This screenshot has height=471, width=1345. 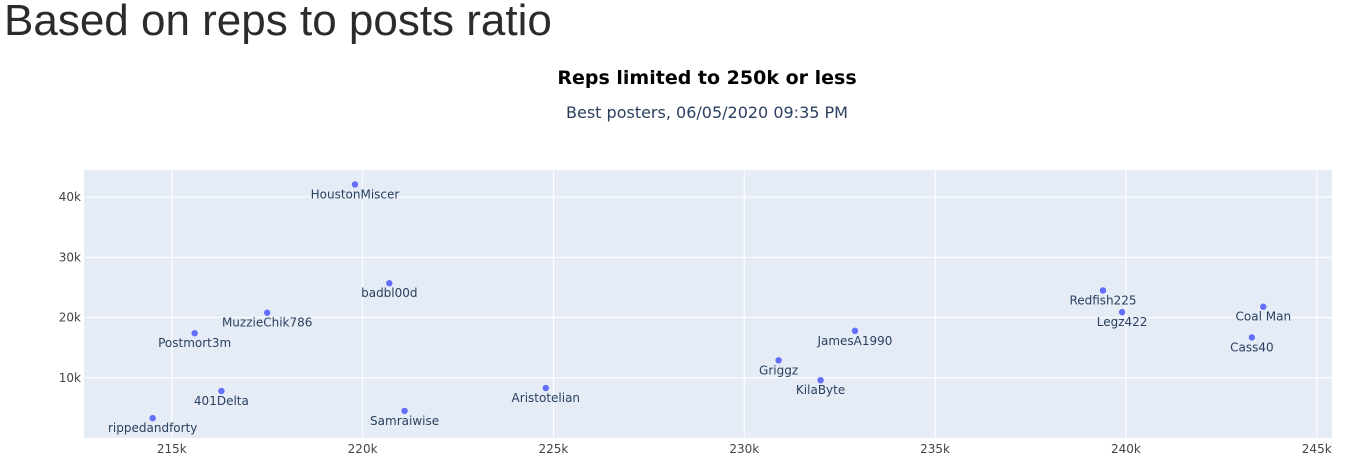 What do you see at coordinates (70, 318) in the screenshot?
I see `y-tick-label: 20k` at bounding box center [70, 318].